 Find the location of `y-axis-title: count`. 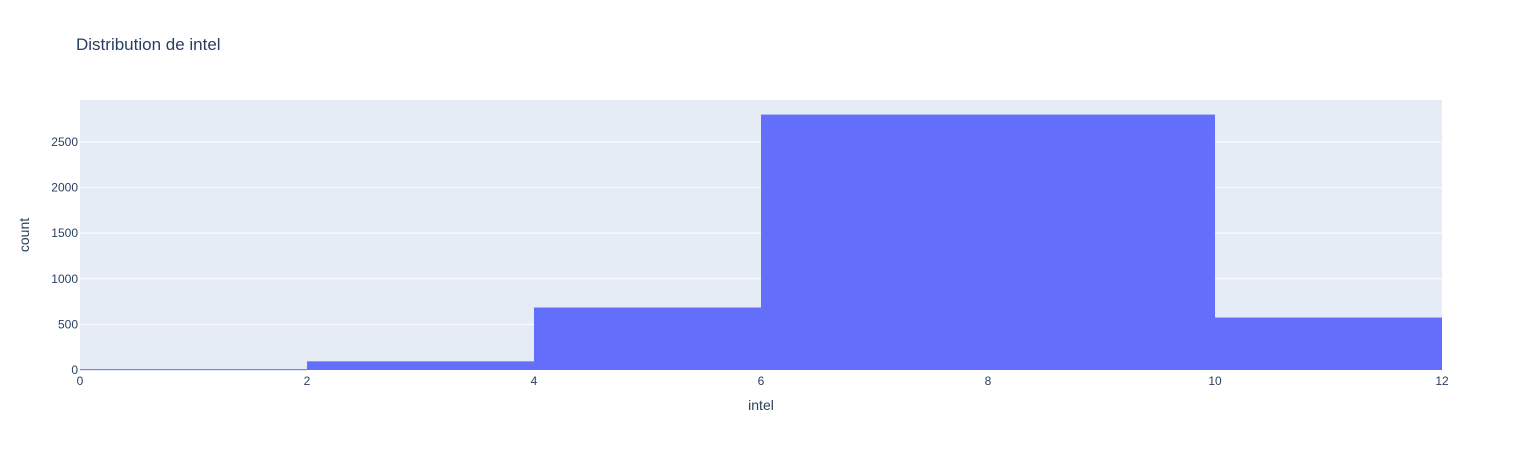

y-axis-title: count is located at coordinates (24, 235).